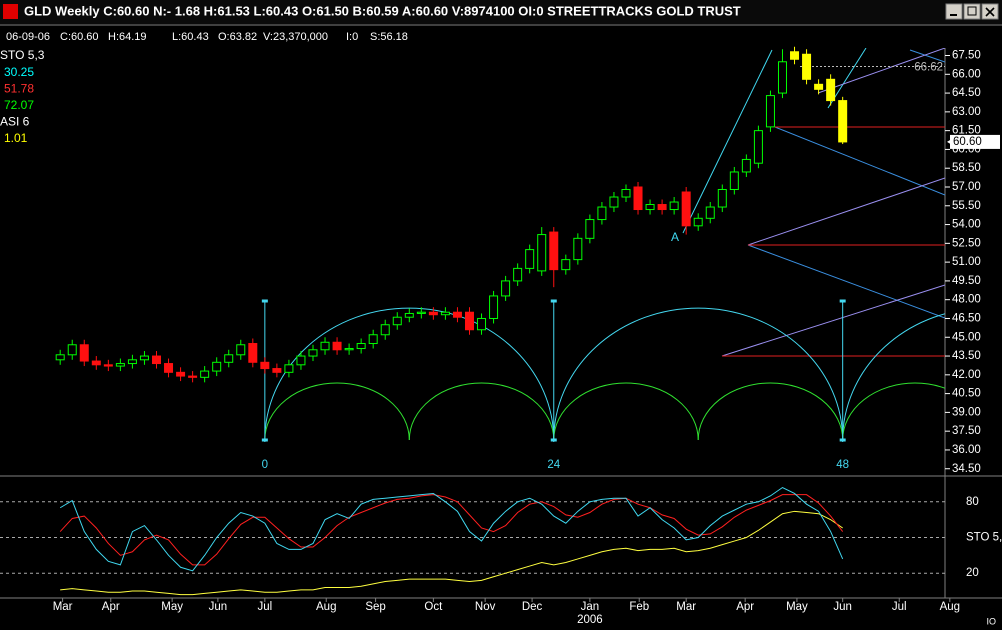 Image resolution: width=1002 pixels, height=630 pixels. I want to click on last-price-box, so click(975, 141).